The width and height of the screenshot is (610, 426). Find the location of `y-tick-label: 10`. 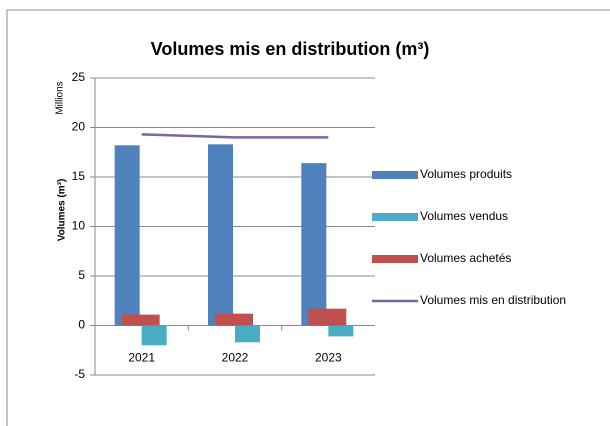

y-tick-label: 10 is located at coordinates (79, 226).